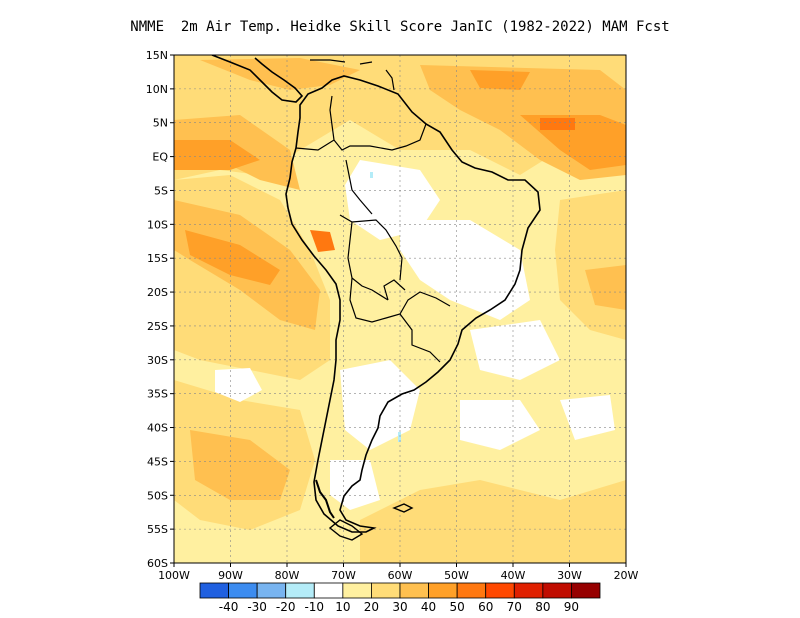  What do you see at coordinates (157, 258) in the screenshot?
I see `lat-label: 15S` at bounding box center [157, 258].